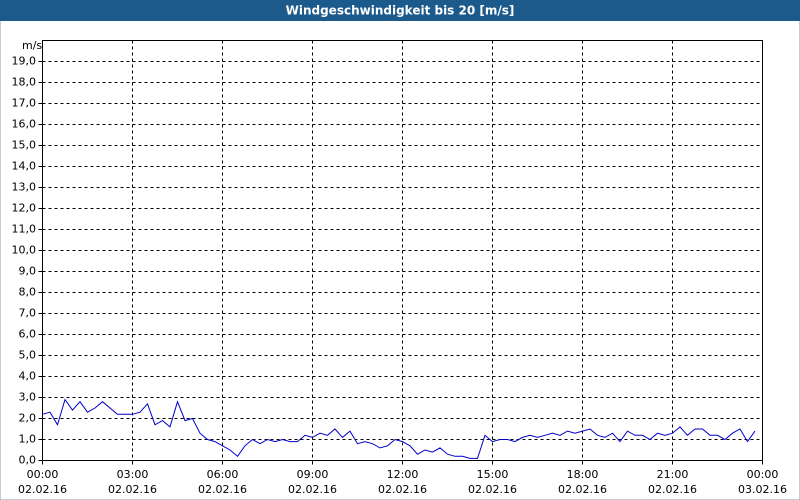 This screenshot has height=500, width=800. What do you see at coordinates (28, 397) in the screenshot?
I see `y-tick-label: 3,0` at bounding box center [28, 397].